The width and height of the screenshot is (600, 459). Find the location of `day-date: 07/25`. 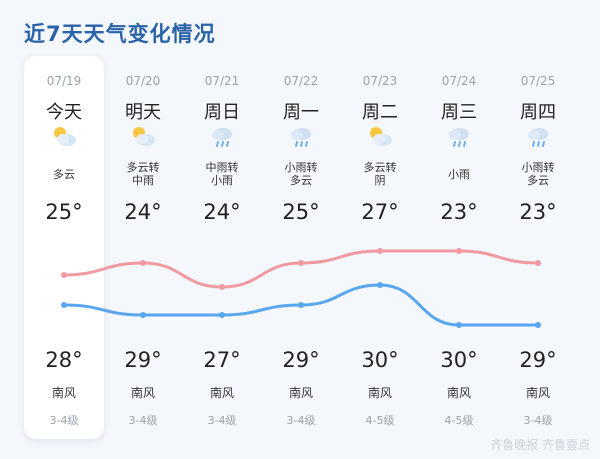

day-date: 07/25 is located at coordinates (538, 81).